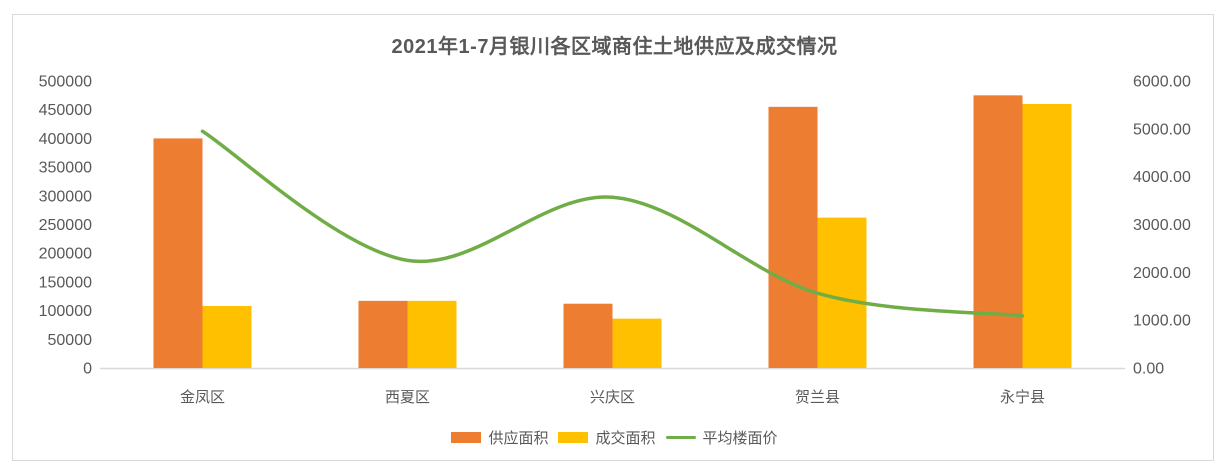 This screenshot has height=476, width=1229. What do you see at coordinates (65, 225) in the screenshot?
I see `y-axis-tick-left: 250000` at bounding box center [65, 225].